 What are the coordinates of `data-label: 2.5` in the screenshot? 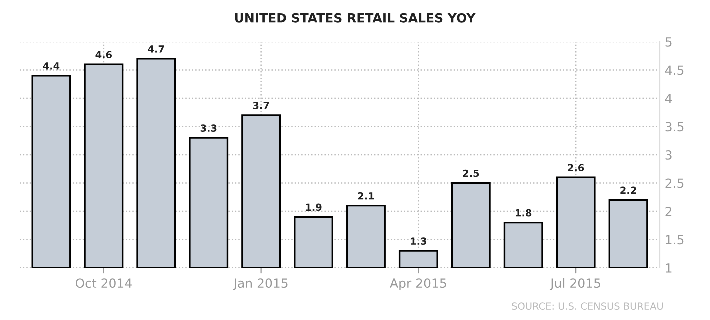 It's located at (471, 174).